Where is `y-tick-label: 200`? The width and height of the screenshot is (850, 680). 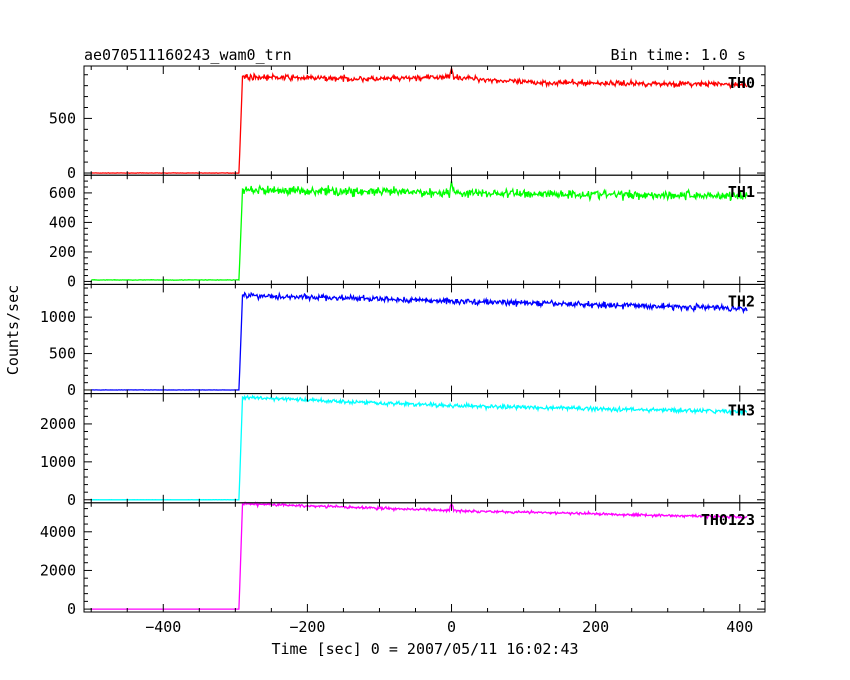 y-tick-label: 200 is located at coordinates (62, 252).